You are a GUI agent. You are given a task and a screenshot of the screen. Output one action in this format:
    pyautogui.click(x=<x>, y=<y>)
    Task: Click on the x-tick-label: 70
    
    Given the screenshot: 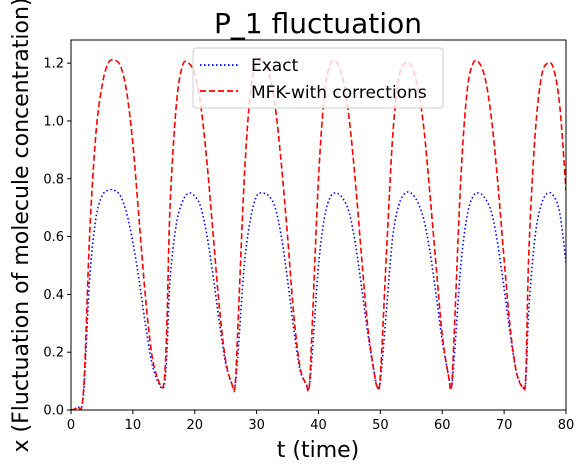 What is the action you would take?
    pyautogui.click(x=504, y=425)
    